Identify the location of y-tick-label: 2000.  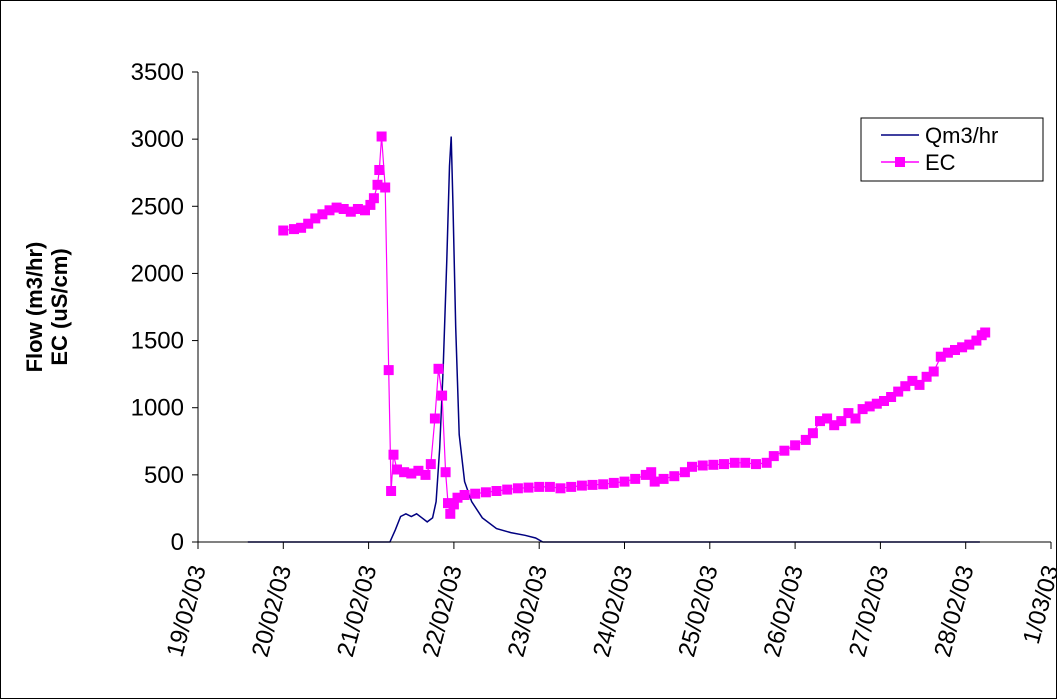
(157, 273).